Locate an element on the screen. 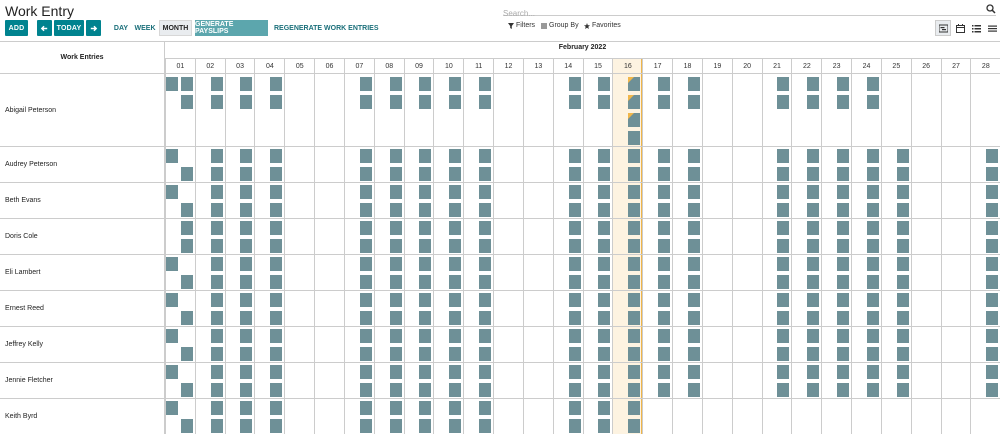 The height and width of the screenshot is (434, 1000). employee-row-label: Jennie Fletcher is located at coordinates (82, 380).